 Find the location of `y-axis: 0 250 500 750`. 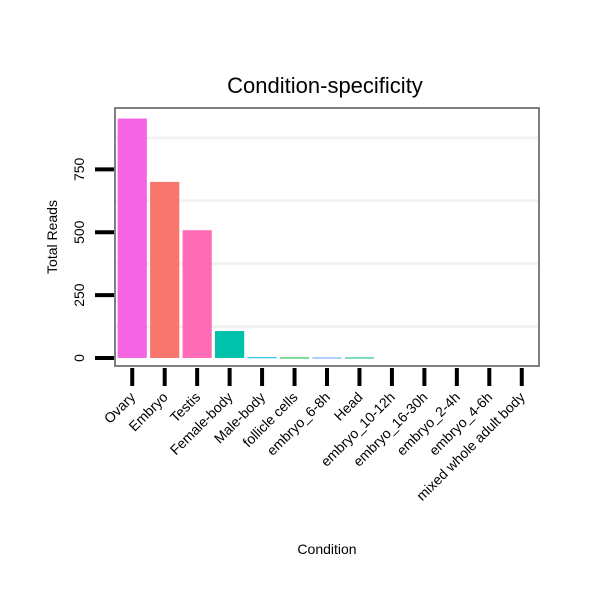

y-axis: 0 250 500 750 is located at coordinates (92, 259).